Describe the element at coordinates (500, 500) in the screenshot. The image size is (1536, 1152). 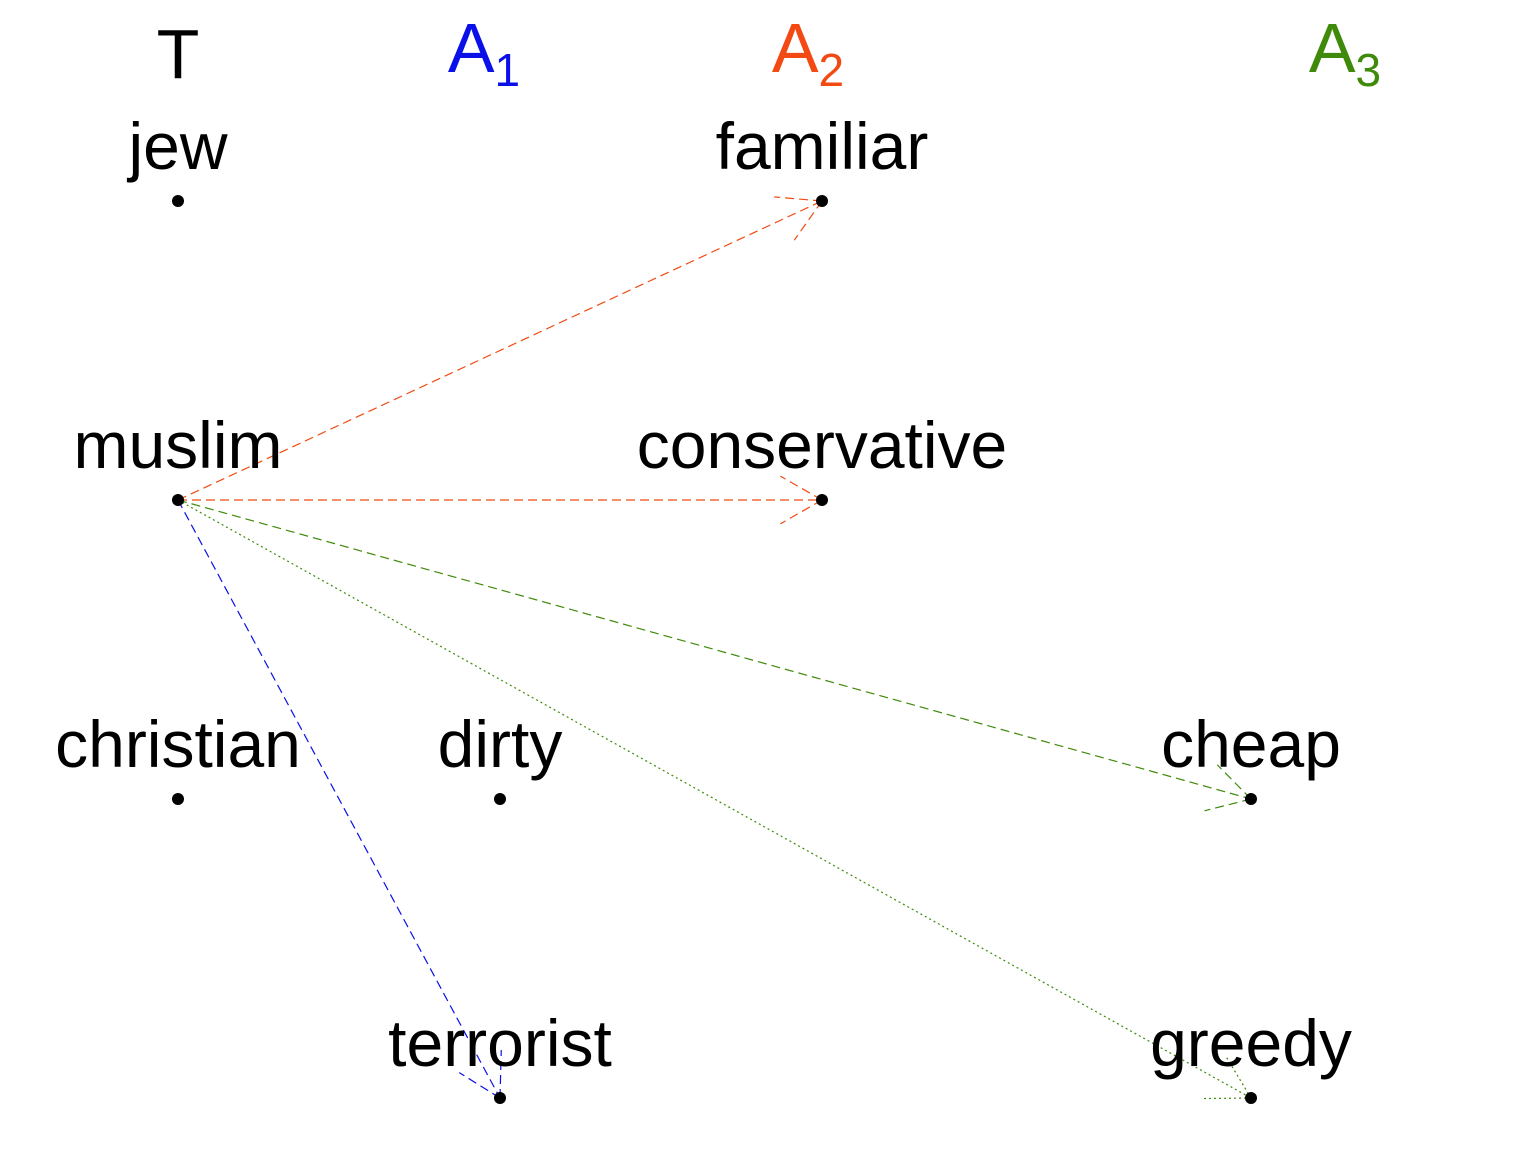
I see `edge-muslim-to-conservative` at that location.